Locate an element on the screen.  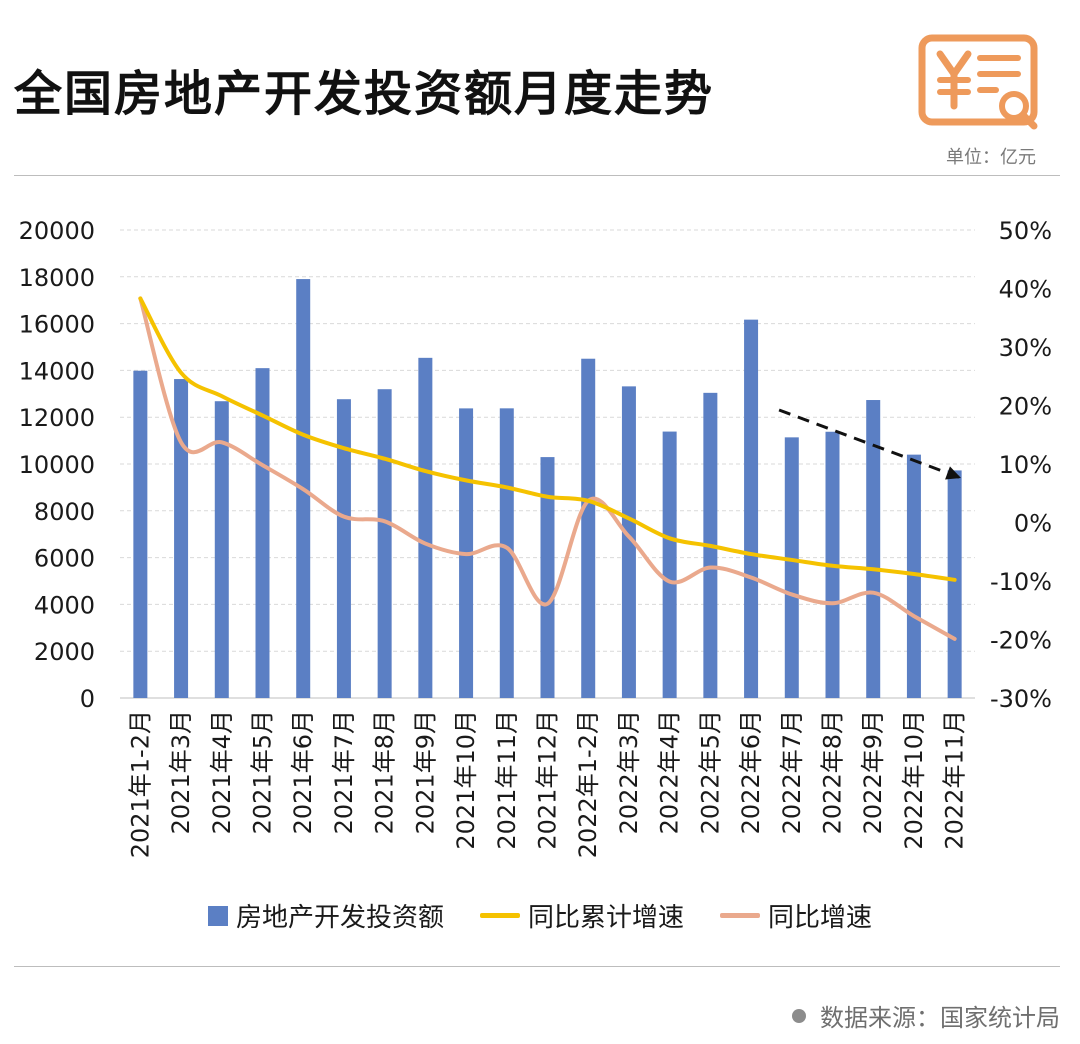
y-right-tick-label: -30% is located at coordinates (1021, 699).